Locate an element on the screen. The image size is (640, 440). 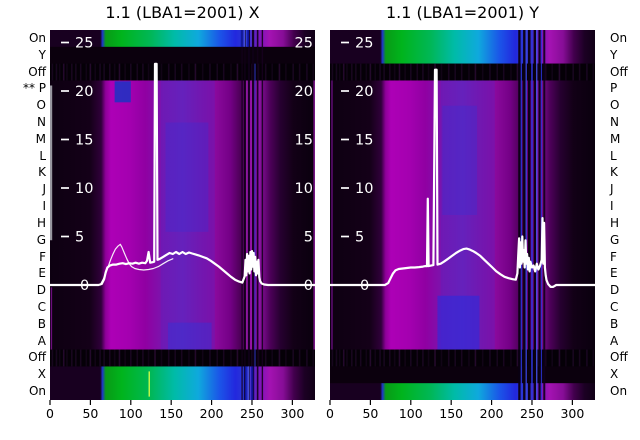
row-label-left-14: E is located at coordinates (42, 273).